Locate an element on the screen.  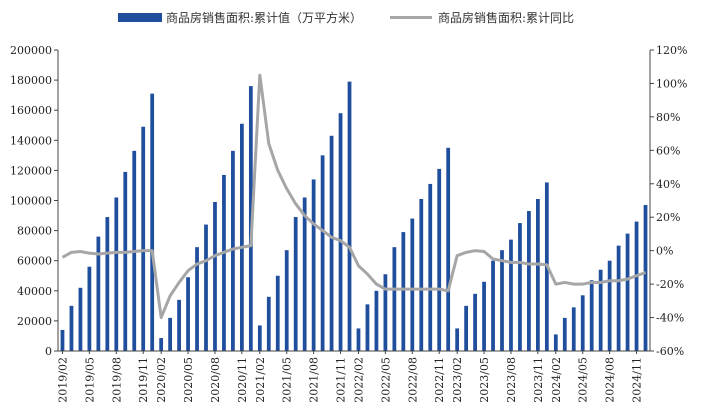
bar-2019/04 is located at coordinates (80, 319).